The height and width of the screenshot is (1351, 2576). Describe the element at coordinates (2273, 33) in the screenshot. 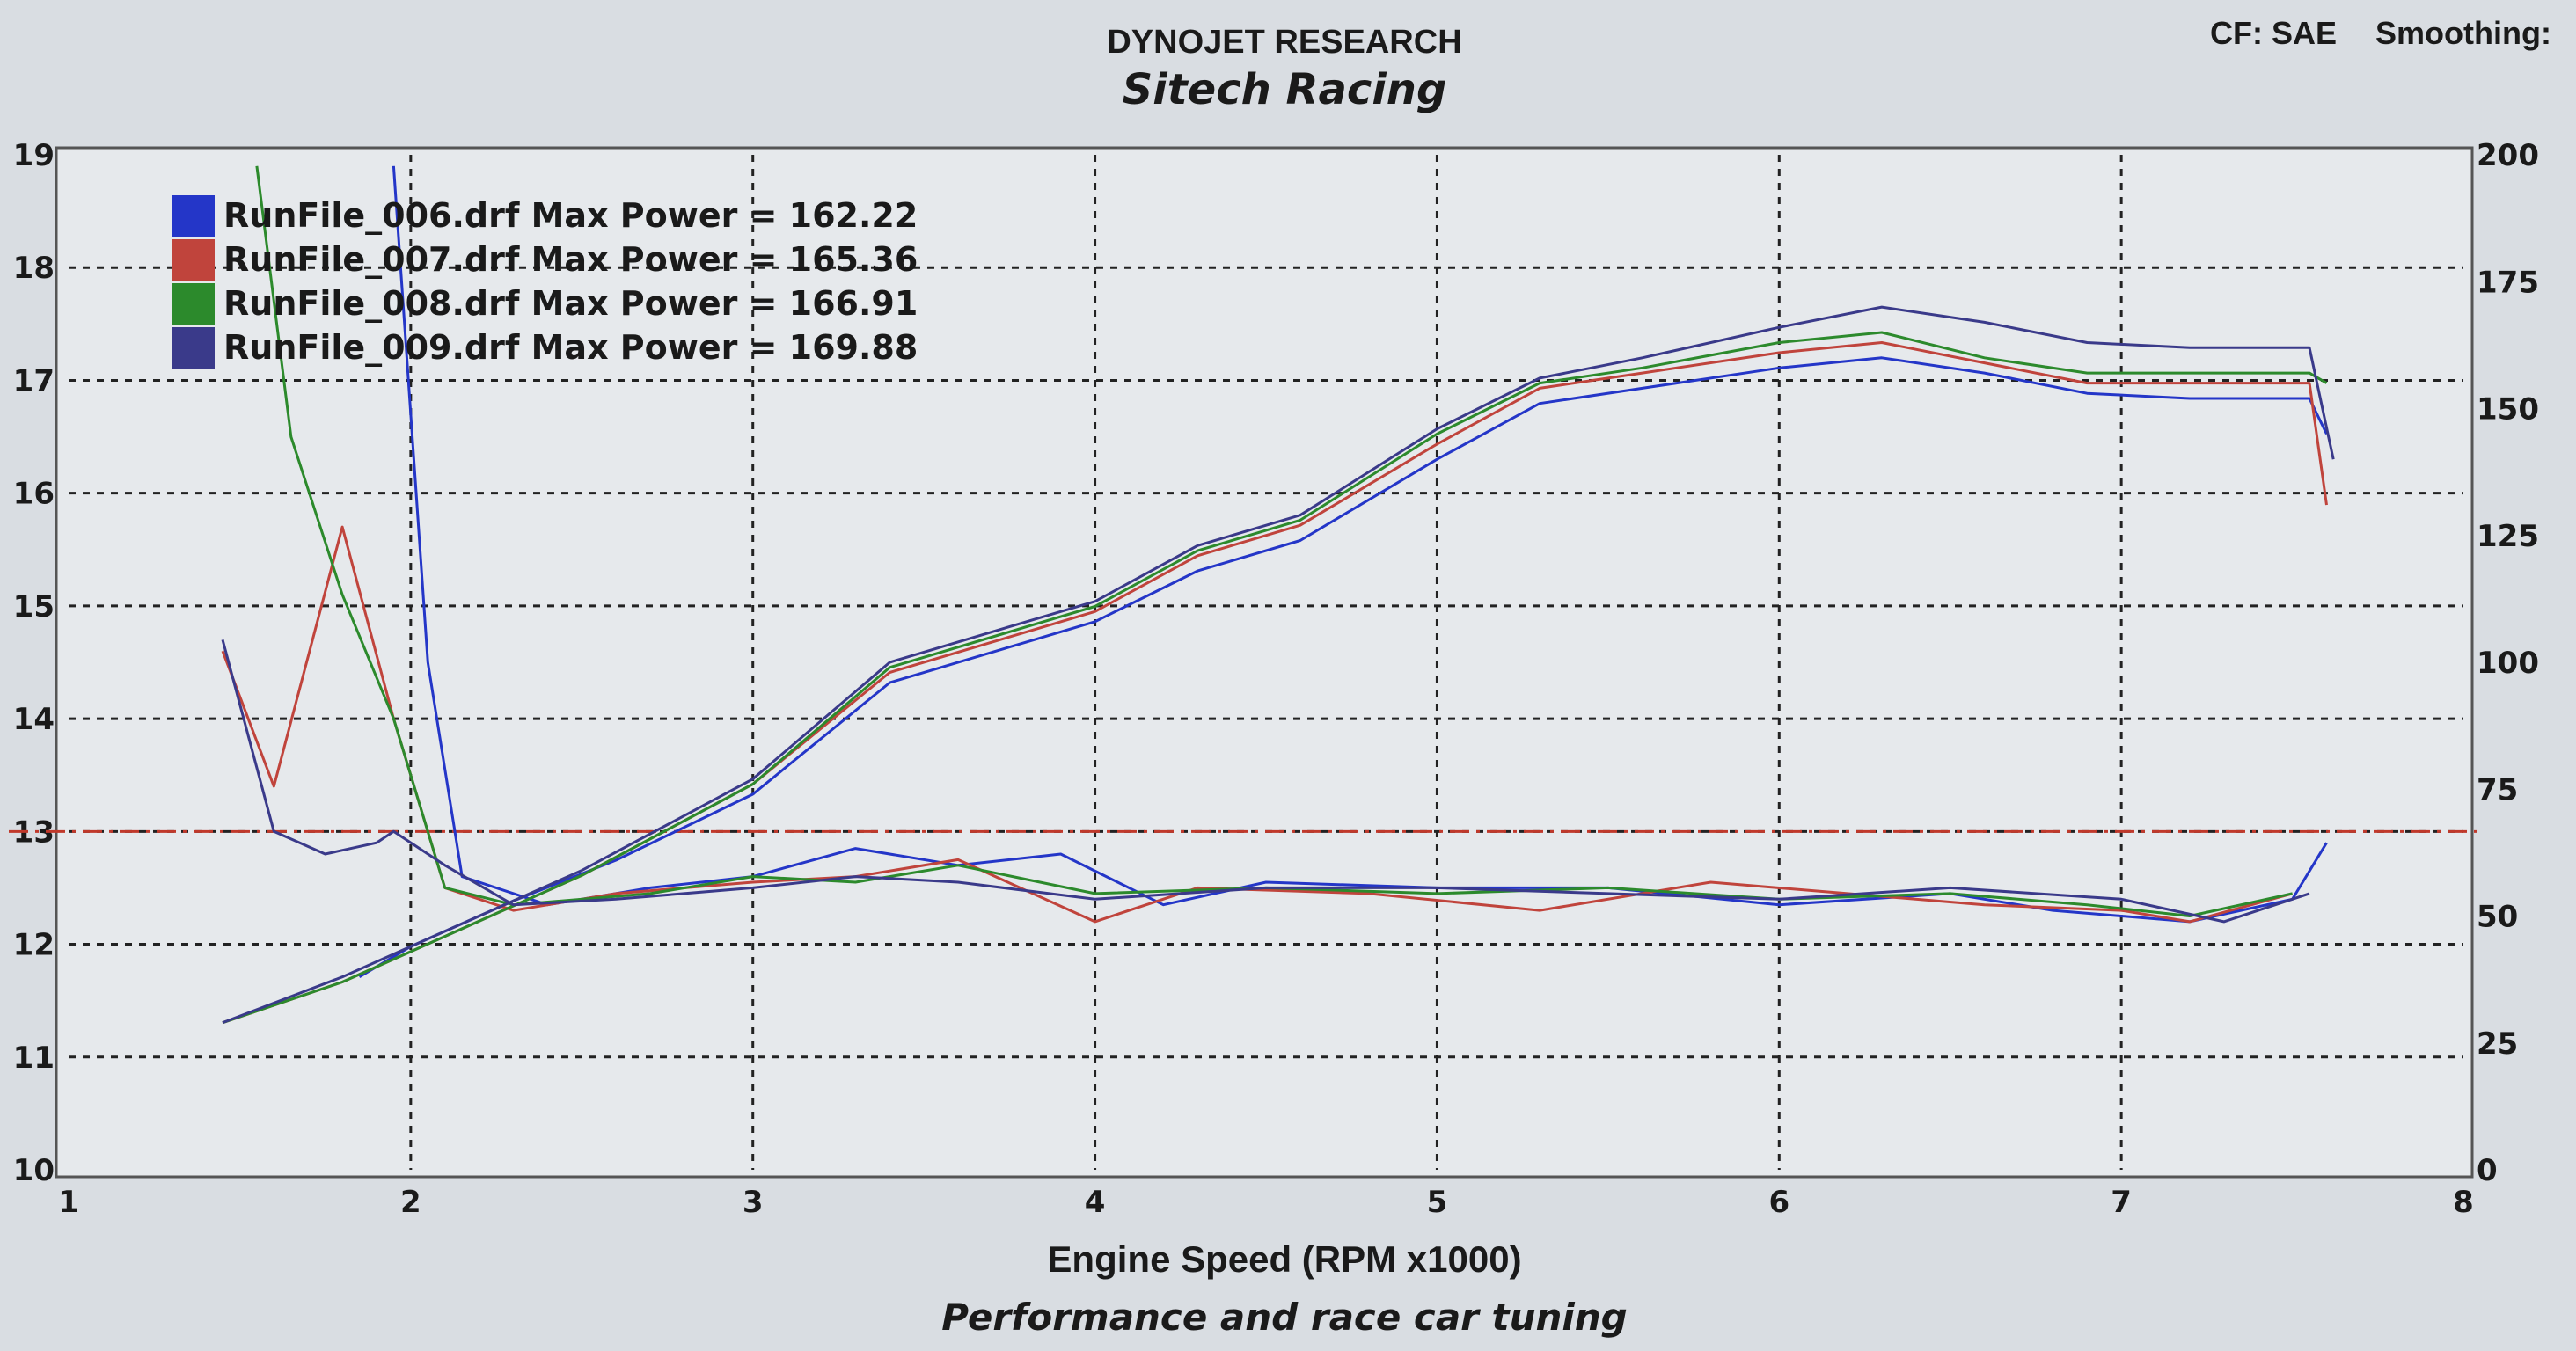

I see `header-cf: CF: SAE` at that location.